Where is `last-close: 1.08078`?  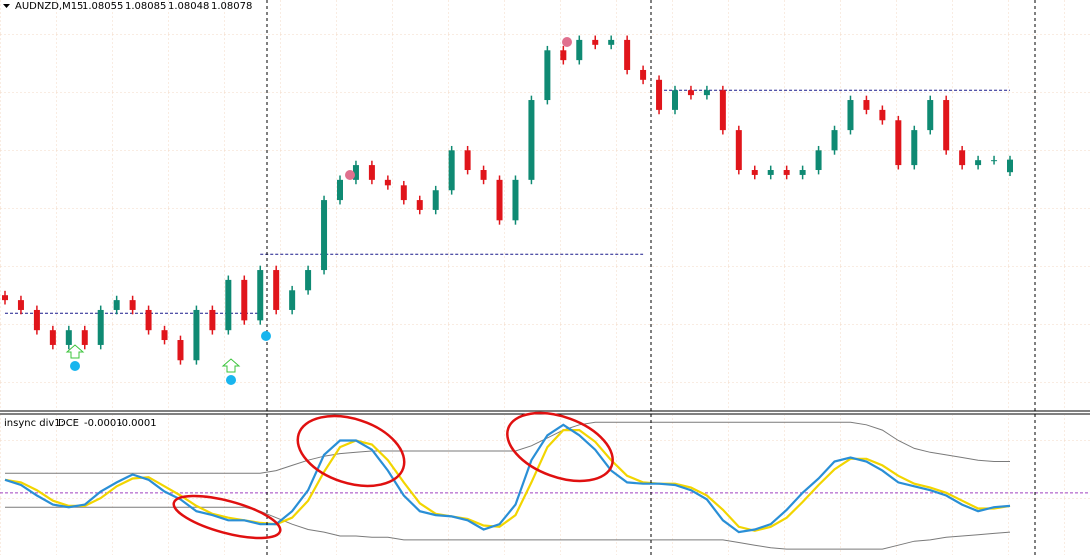 last-close: 1.08078 is located at coordinates (231, 6).